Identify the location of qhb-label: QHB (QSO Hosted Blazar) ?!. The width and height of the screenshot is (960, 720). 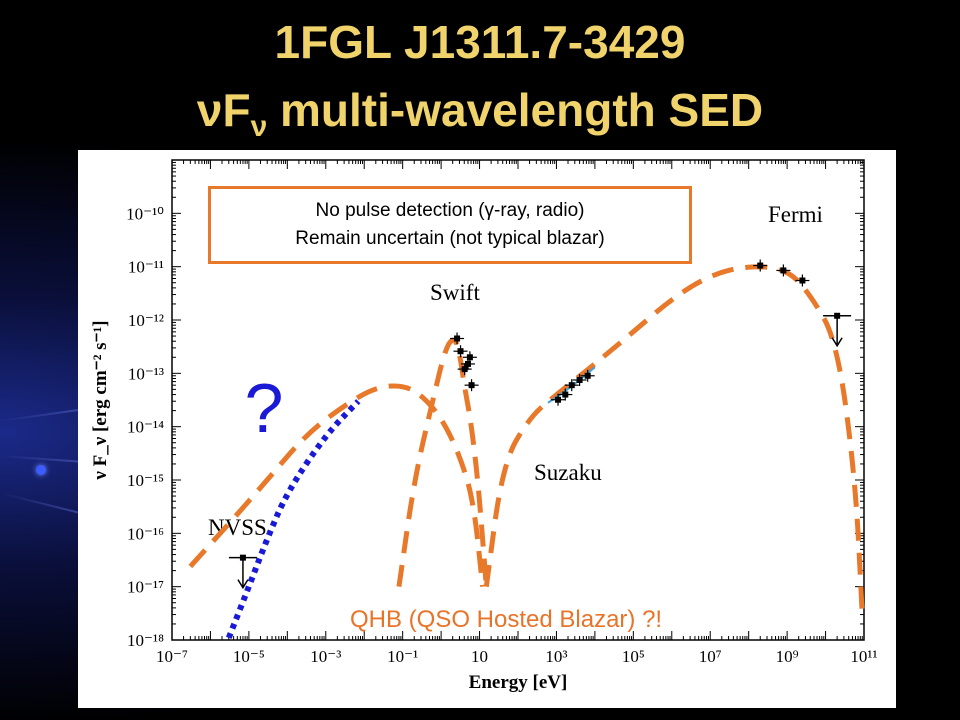
(506, 619).